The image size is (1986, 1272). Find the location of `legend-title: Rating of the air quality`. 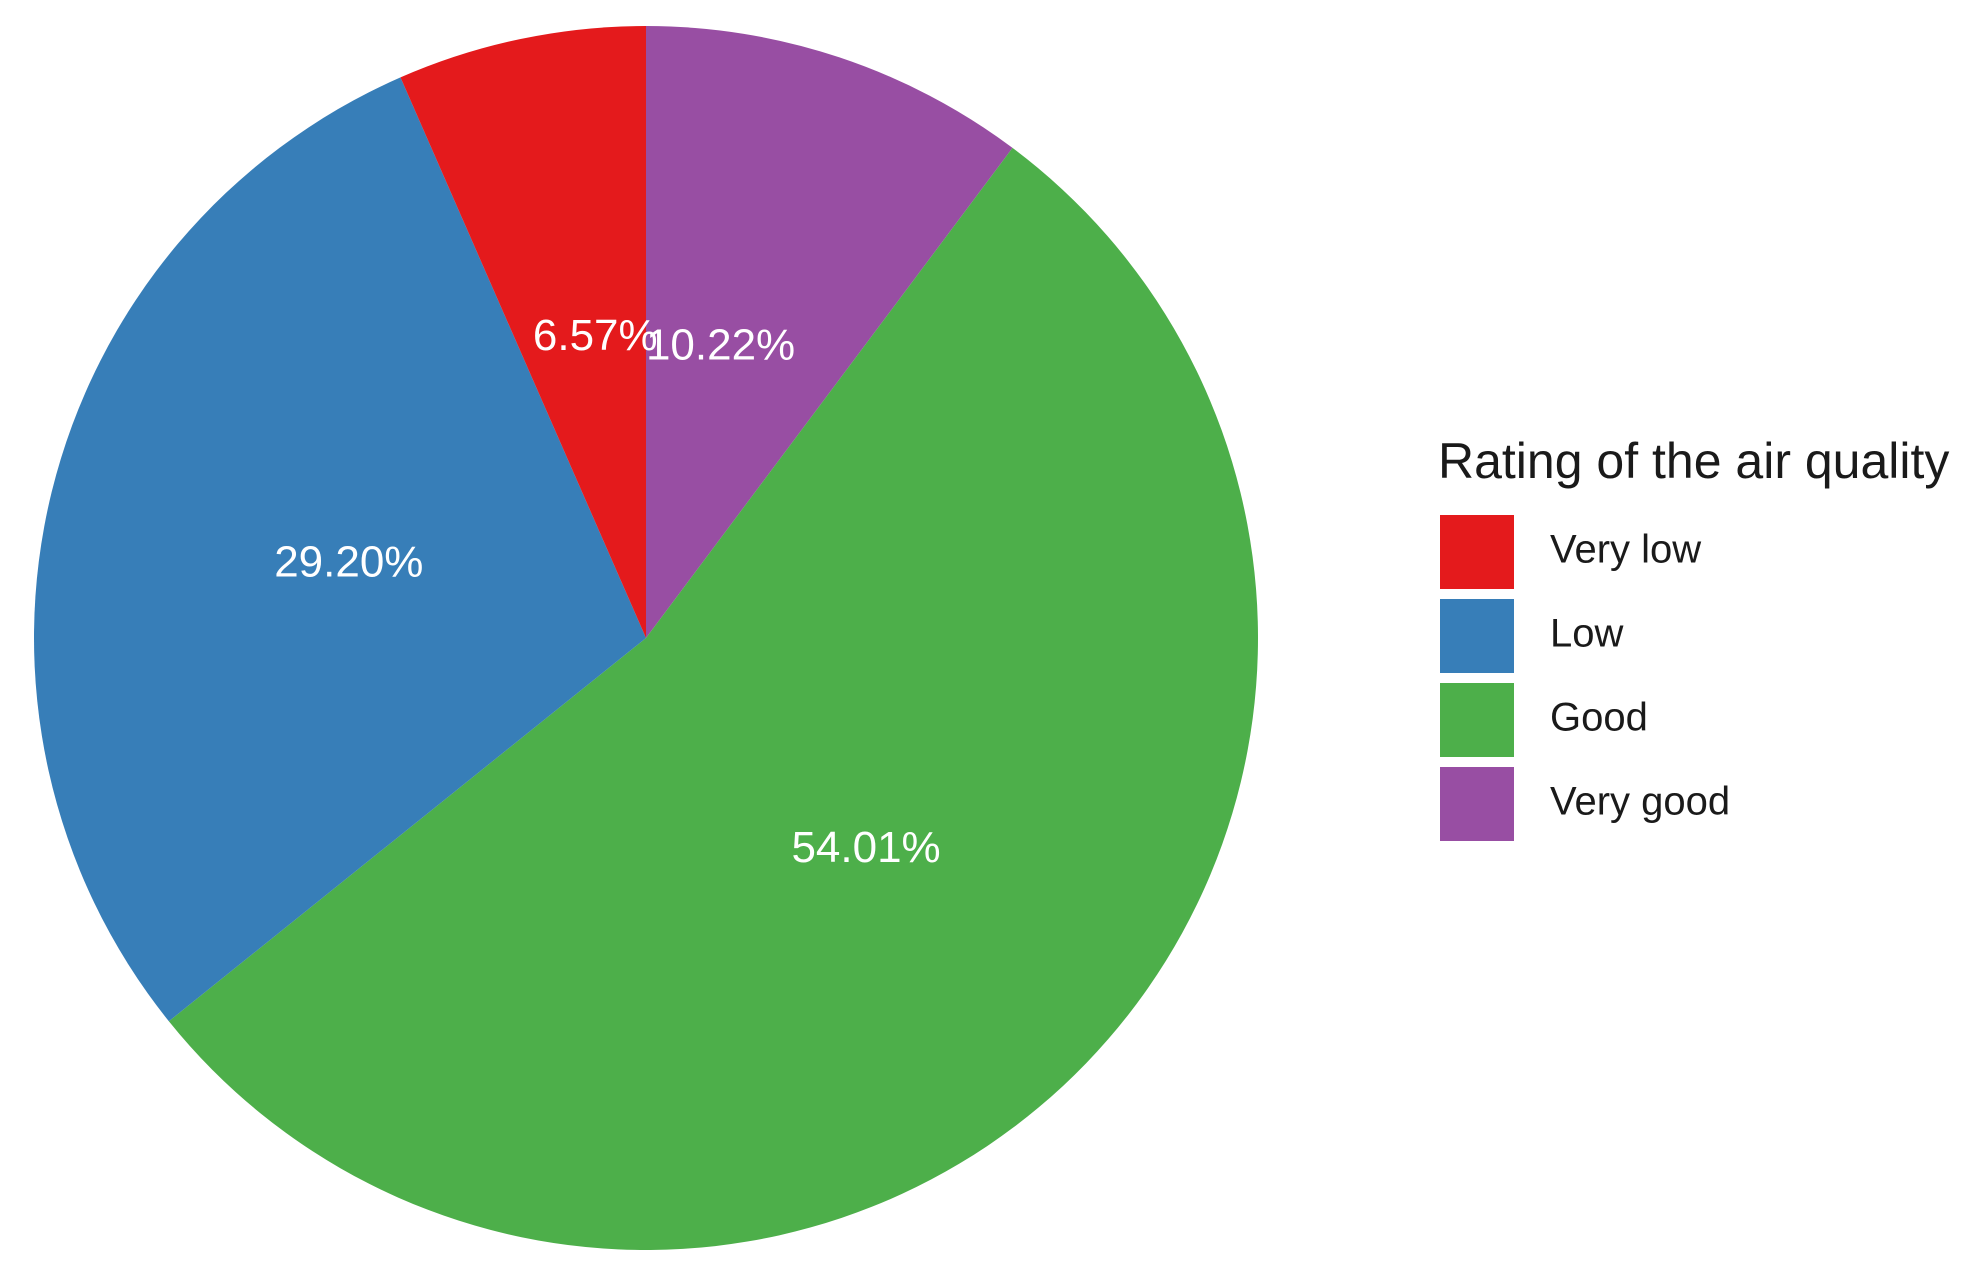

legend-title: Rating of the air quality is located at coordinates (1693, 461).